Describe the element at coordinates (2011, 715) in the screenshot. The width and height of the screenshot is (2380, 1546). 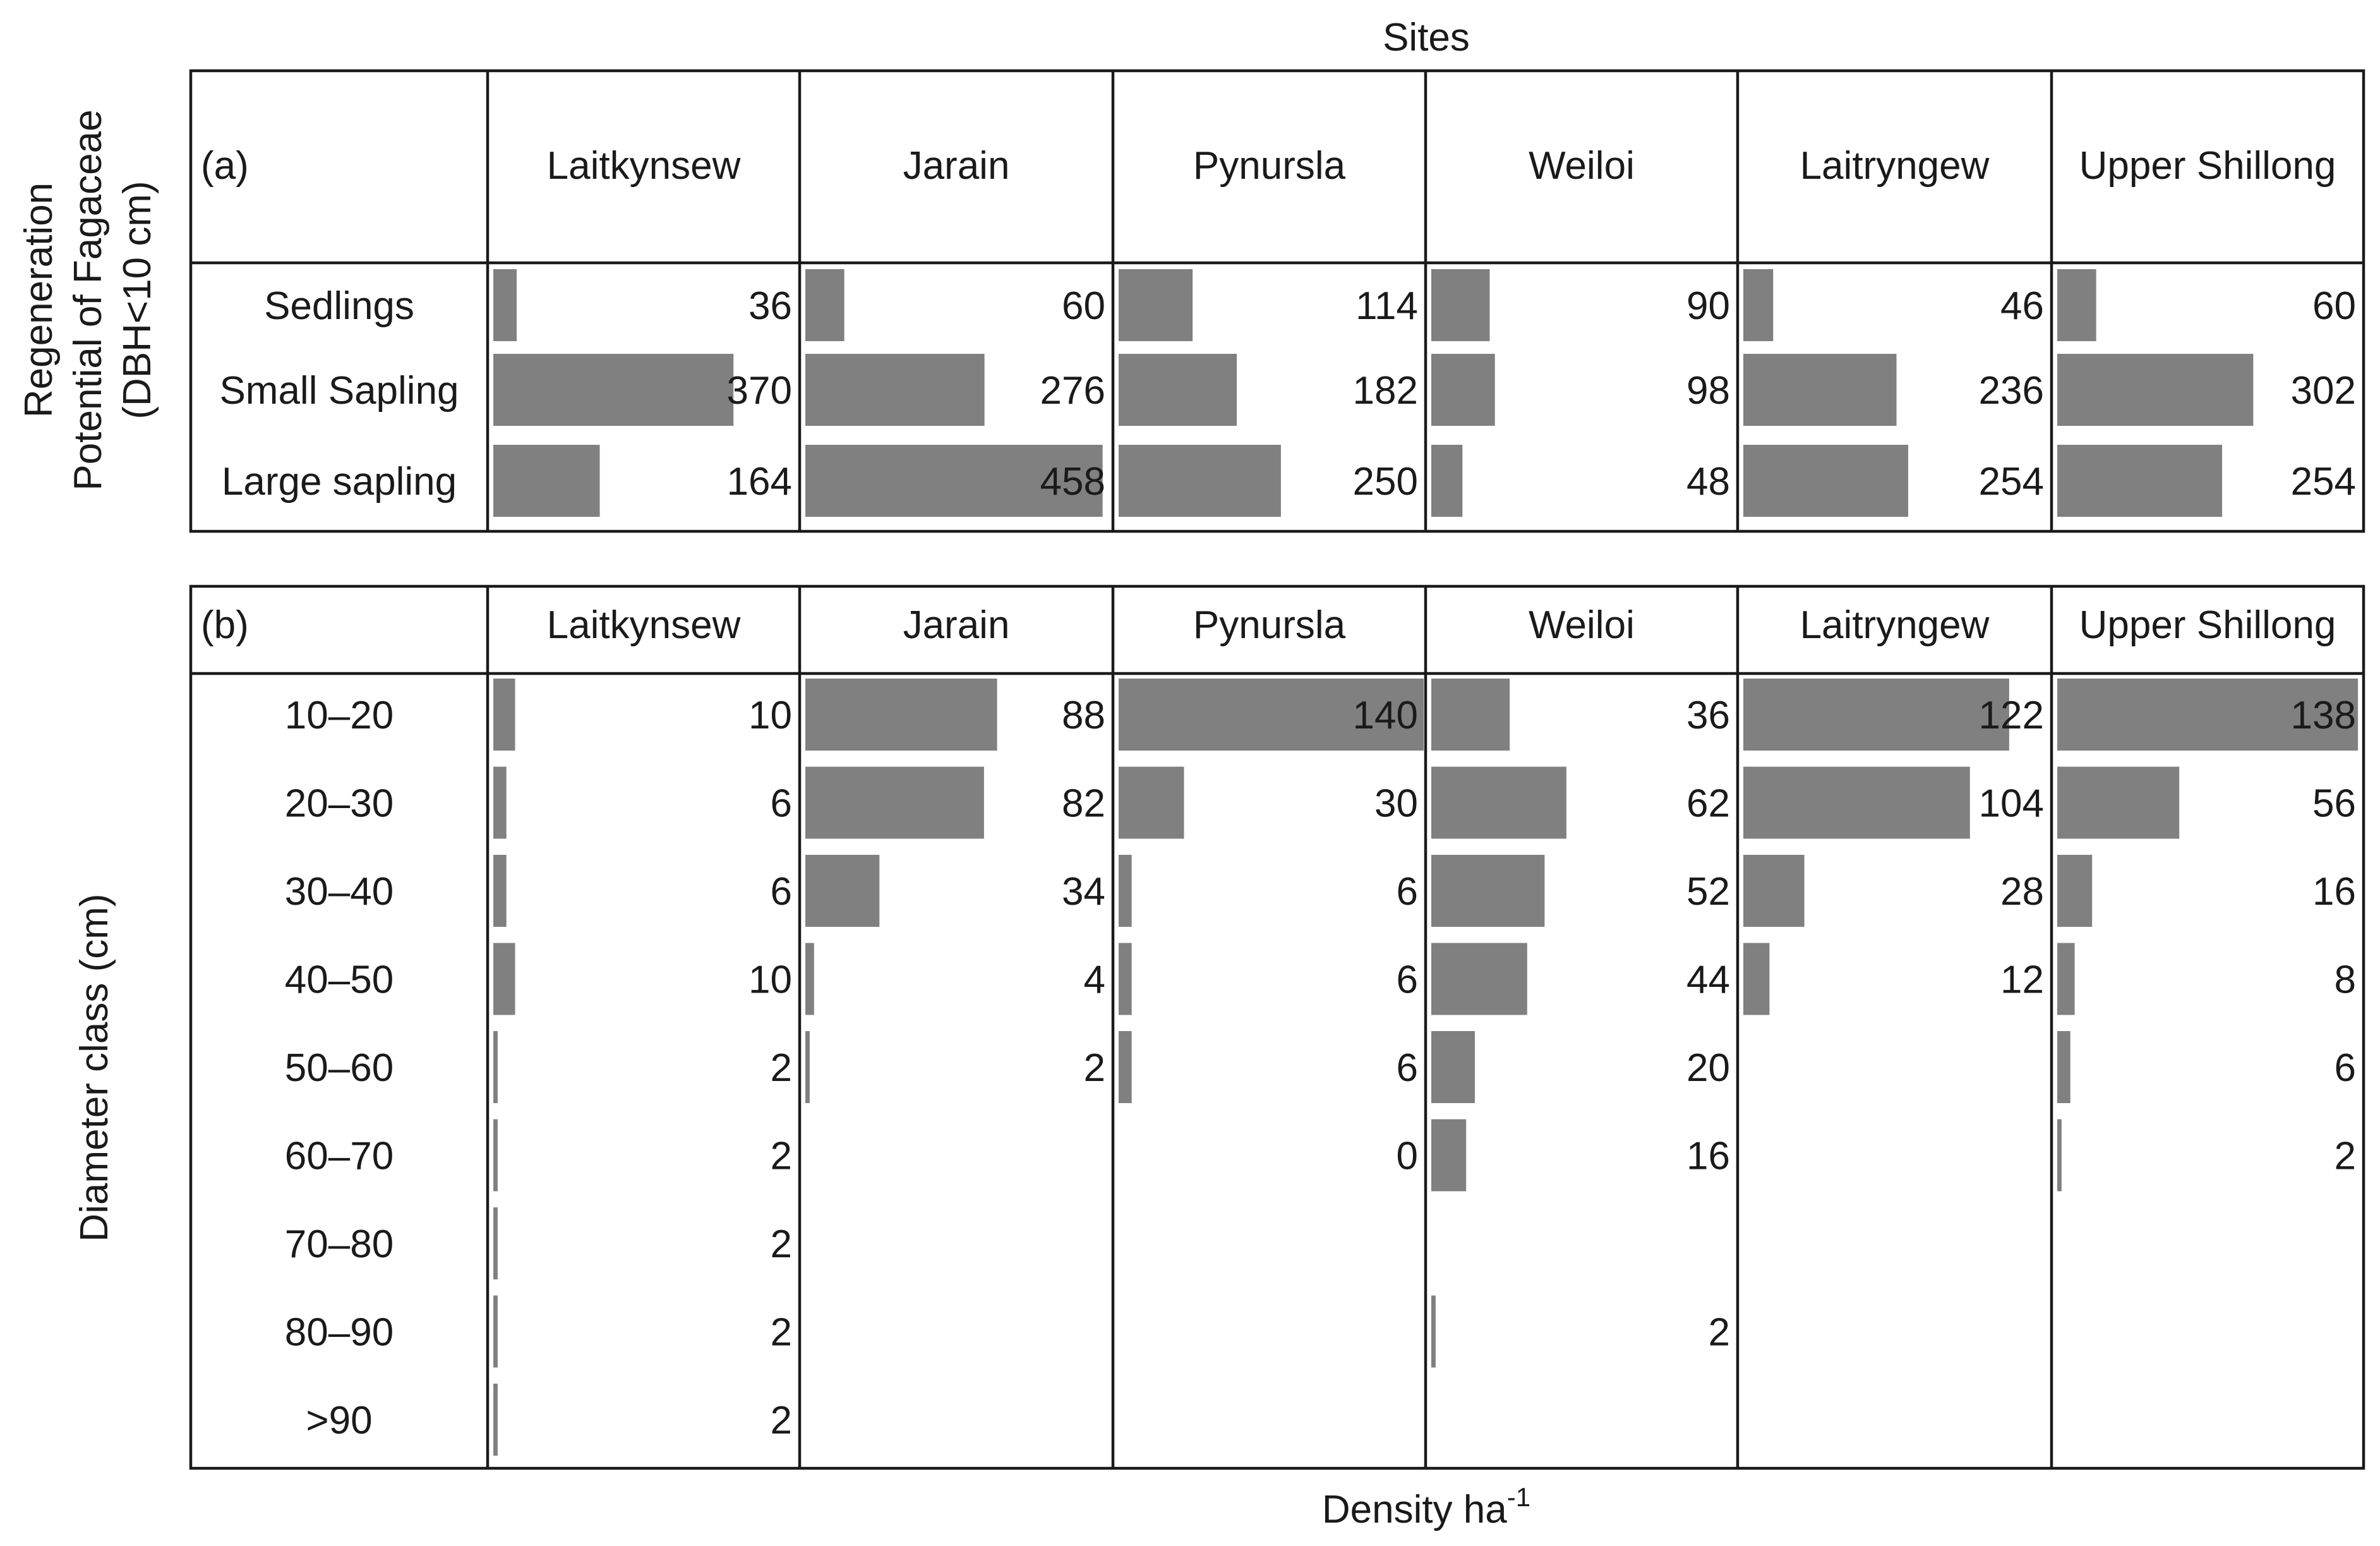
I see `data-label: 122` at that location.